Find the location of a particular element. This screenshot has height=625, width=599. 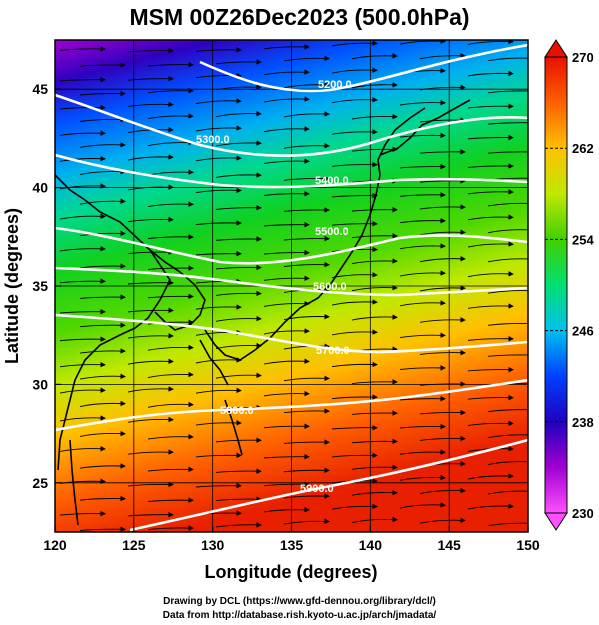

y-tick-label: 35 is located at coordinates (40, 286).